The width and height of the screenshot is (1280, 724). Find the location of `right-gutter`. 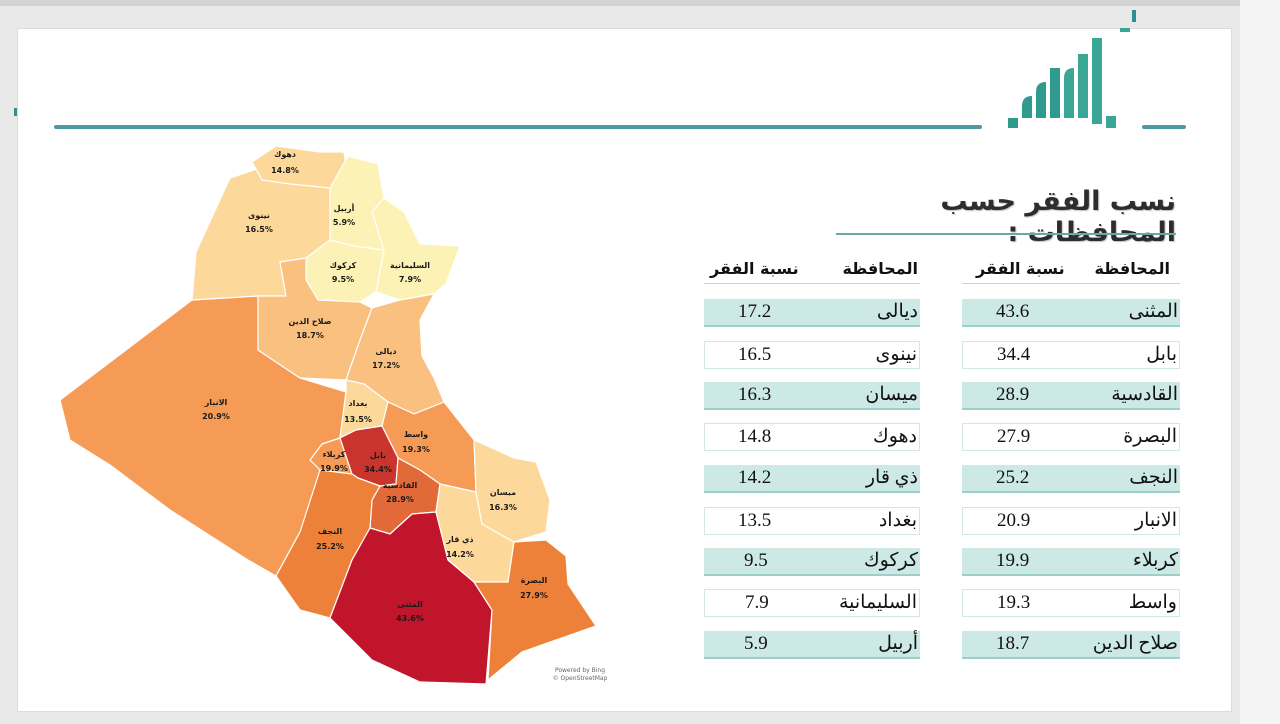

right-gutter is located at coordinates (1260, 362).